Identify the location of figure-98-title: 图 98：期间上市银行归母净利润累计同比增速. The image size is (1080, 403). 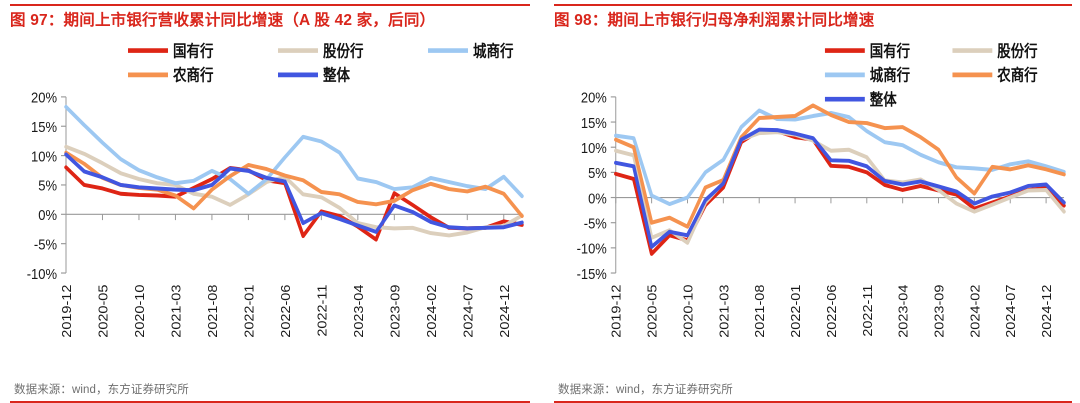
(714, 20).